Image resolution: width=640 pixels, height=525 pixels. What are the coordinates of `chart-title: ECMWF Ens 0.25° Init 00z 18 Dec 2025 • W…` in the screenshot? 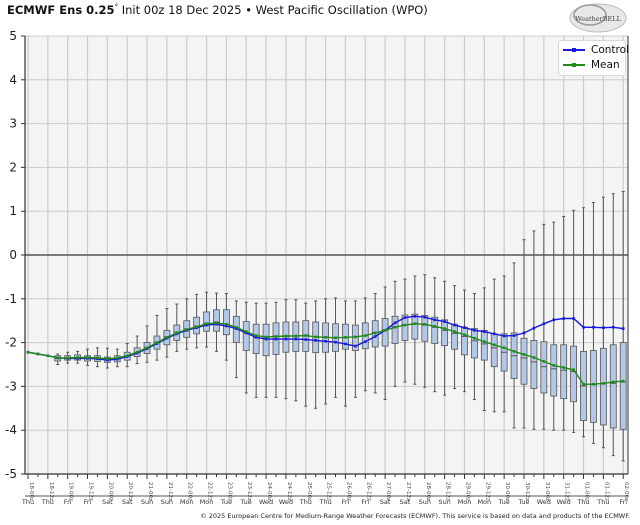 It's located at (217, 10).